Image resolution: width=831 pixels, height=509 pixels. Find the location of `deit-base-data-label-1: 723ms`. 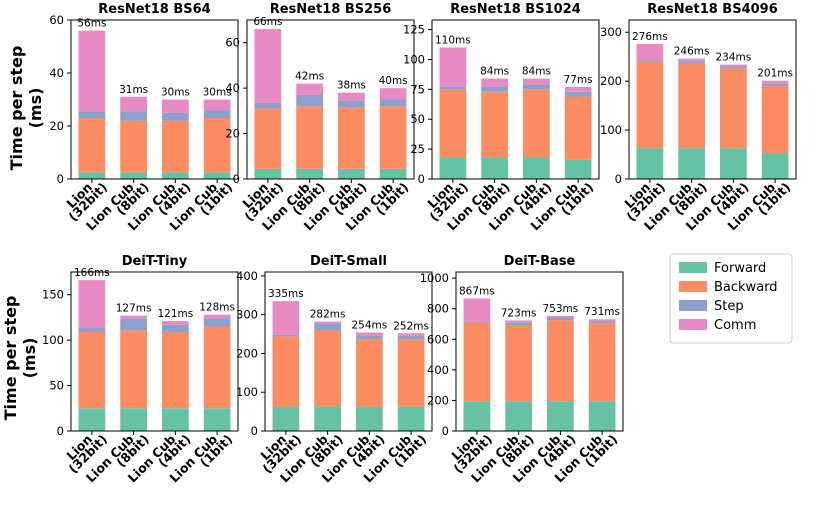

deit-base-data-label-1: 723ms is located at coordinates (519, 313).